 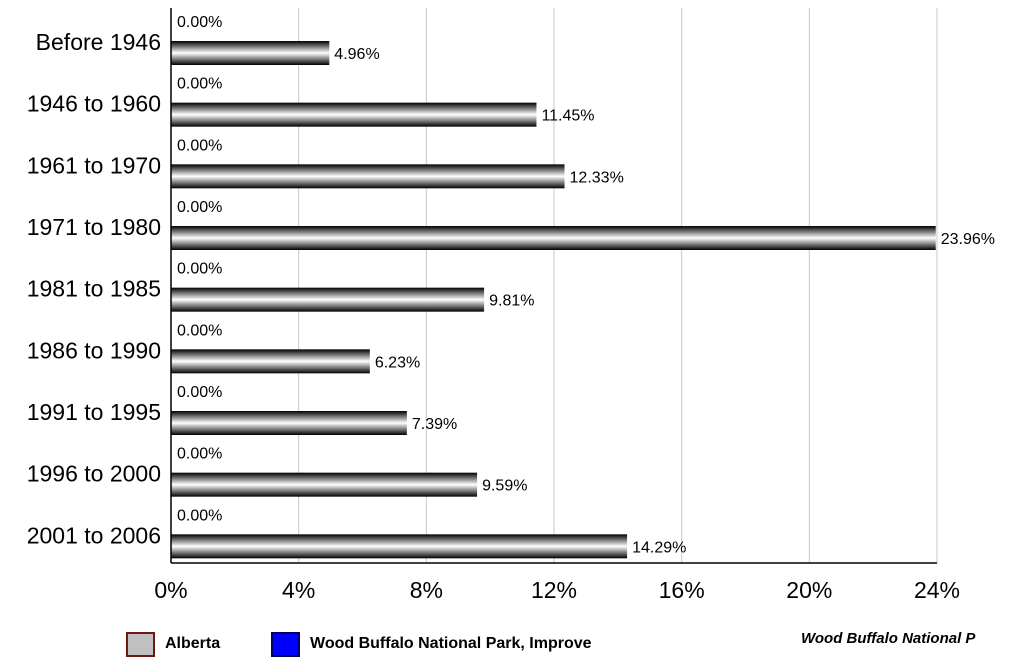 I want to click on legend-item-wood-buffalo: Wood Buffalo National Park, Improve, so click(x=431, y=644).